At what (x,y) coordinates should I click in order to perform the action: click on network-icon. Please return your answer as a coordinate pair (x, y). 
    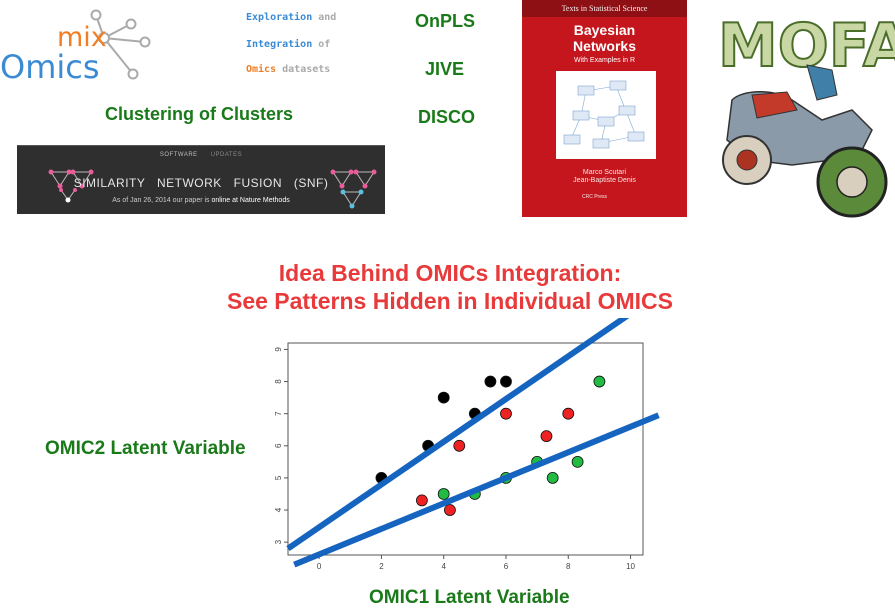
    Looking at the image, I should click on (120, 44).